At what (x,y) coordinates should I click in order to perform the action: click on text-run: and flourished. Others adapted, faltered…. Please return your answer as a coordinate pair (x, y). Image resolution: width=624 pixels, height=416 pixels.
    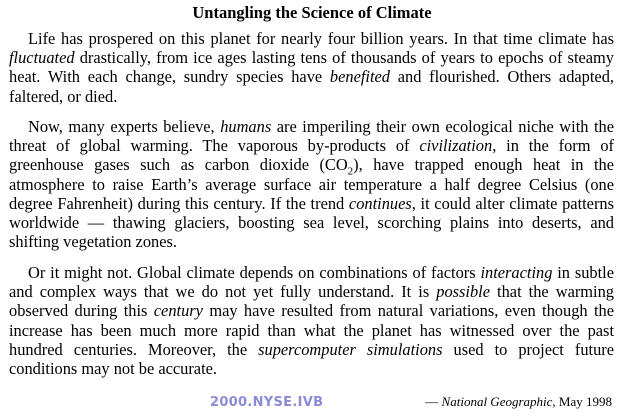
    Looking at the image, I should click on (311, 86).